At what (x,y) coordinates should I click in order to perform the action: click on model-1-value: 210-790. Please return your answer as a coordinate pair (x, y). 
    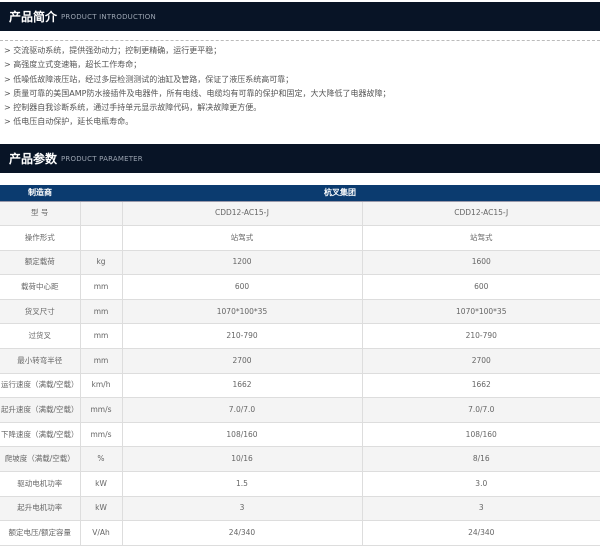
    Looking at the image, I should click on (242, 336).